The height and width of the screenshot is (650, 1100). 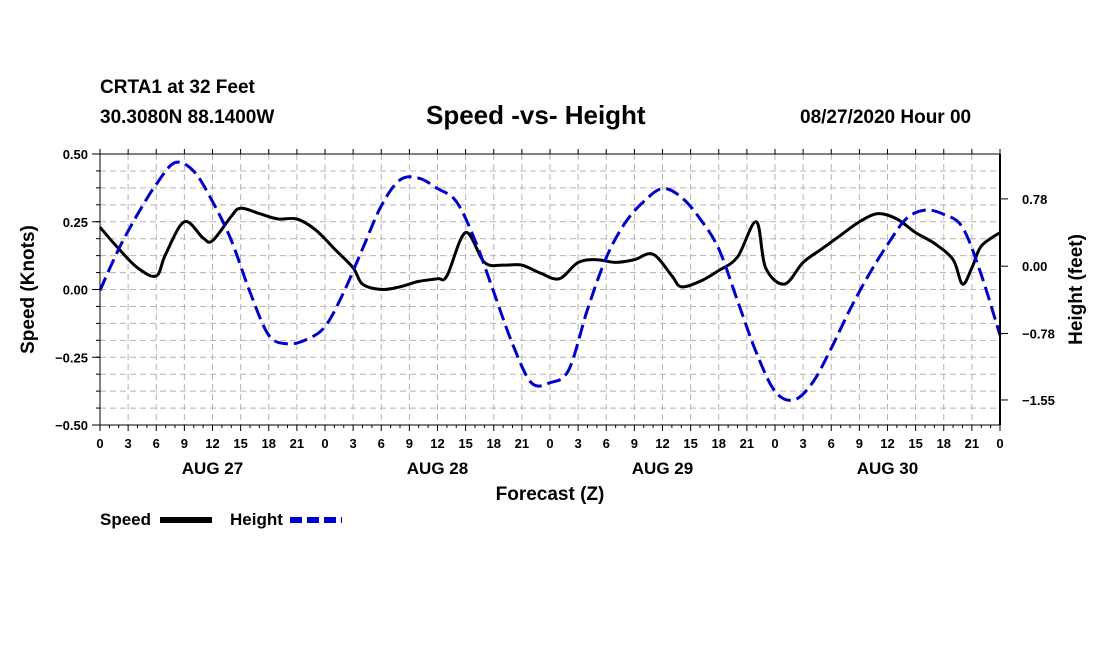 I want to click on y2-tick-label: 0.78, so click(x=1034, y=199).